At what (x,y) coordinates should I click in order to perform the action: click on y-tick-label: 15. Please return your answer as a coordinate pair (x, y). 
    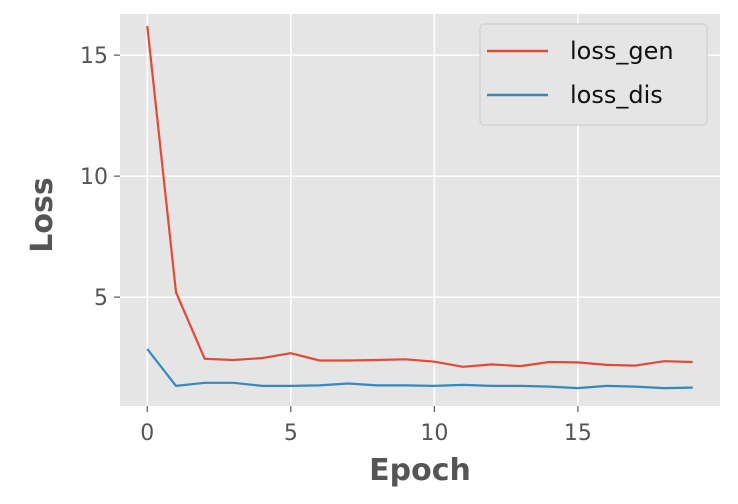
    Looking at the image, I should click on (94, 56).